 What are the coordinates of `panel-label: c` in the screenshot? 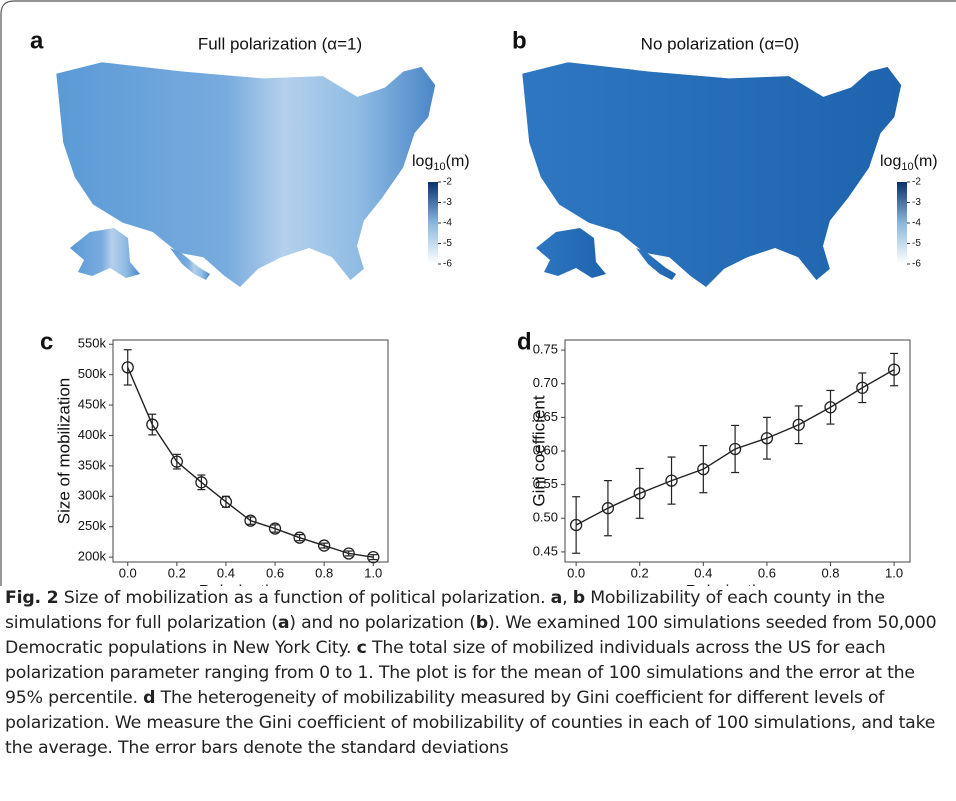 It's located at (46, 341).